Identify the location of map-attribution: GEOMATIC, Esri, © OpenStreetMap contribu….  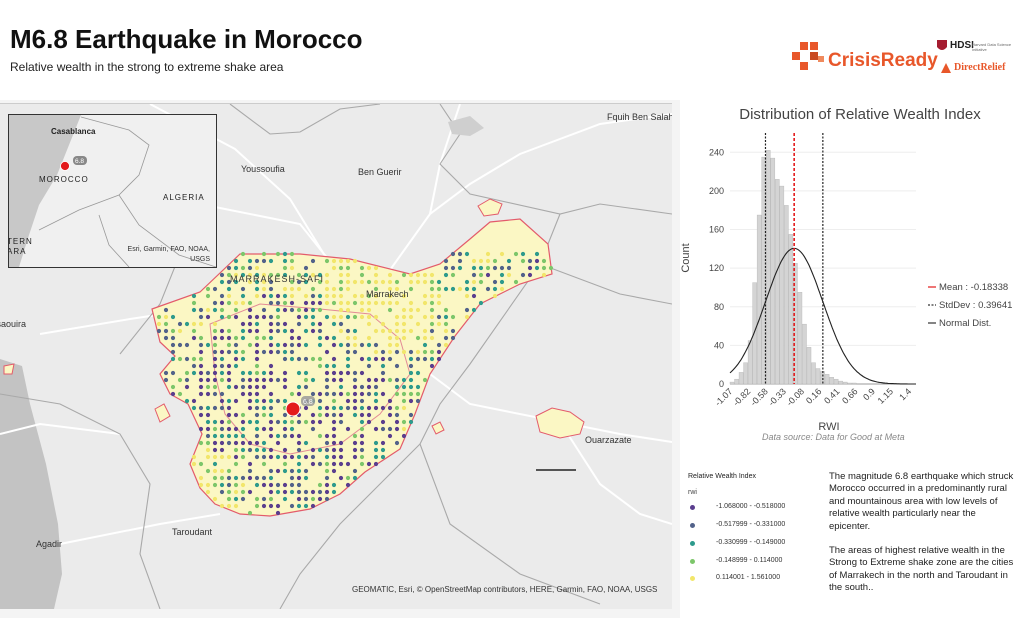
(505, 589).